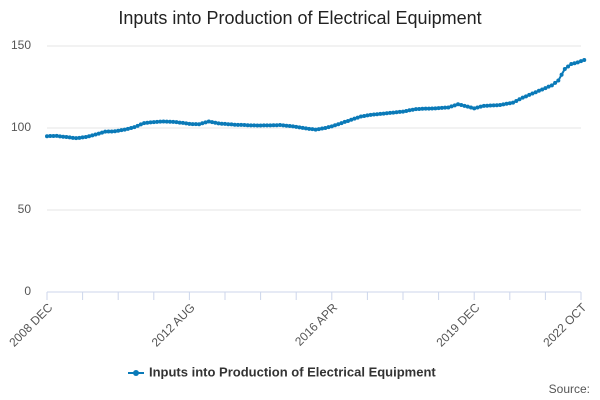 This screenshot has height=400, width=600. What do you see at coordinates (458, 324) in the screenshot?
I see `x-tick-label: 2019 DEC` at bounding box center [458, 324].